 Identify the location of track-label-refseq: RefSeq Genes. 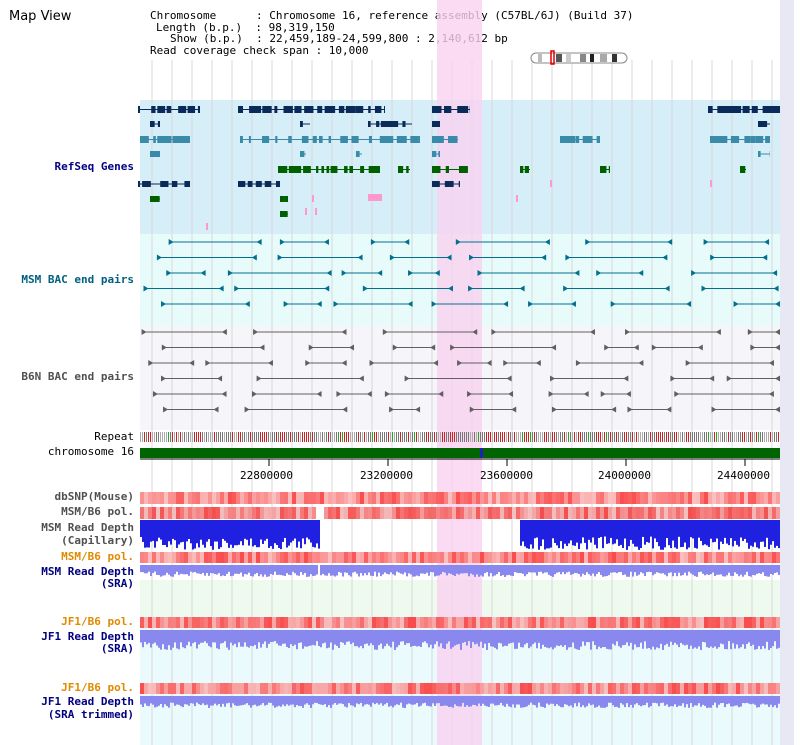
(94, 166).